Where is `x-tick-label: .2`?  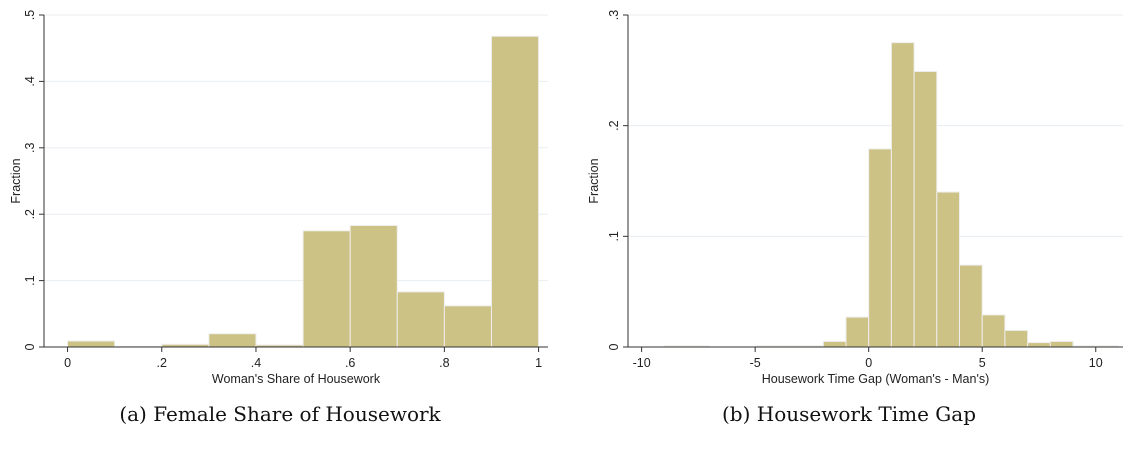
x-tick-label: .2 is located at coordinates (162, 363).